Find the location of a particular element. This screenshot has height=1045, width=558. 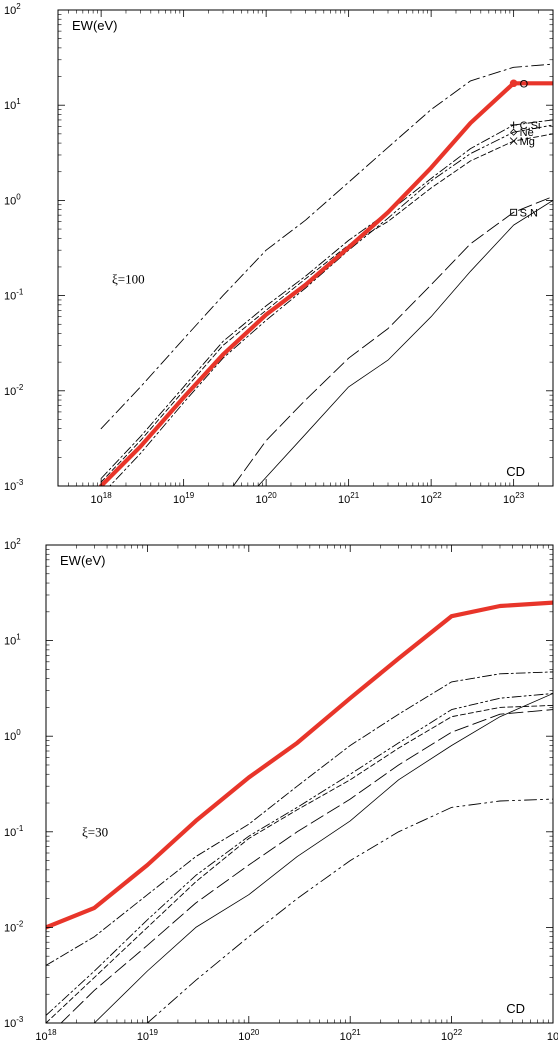

x-tick-label: 1022 is located at coordinates (432, 498).